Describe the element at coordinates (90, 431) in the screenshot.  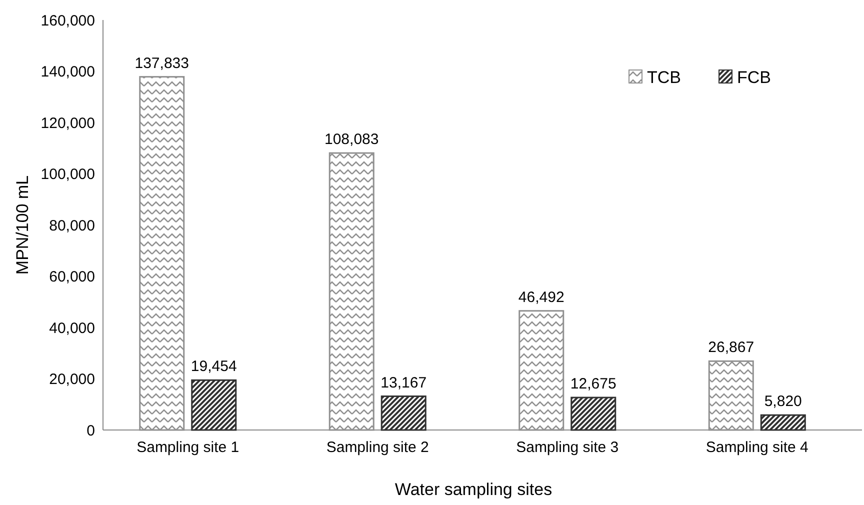
I see `y-tick-label: 0` at that location.